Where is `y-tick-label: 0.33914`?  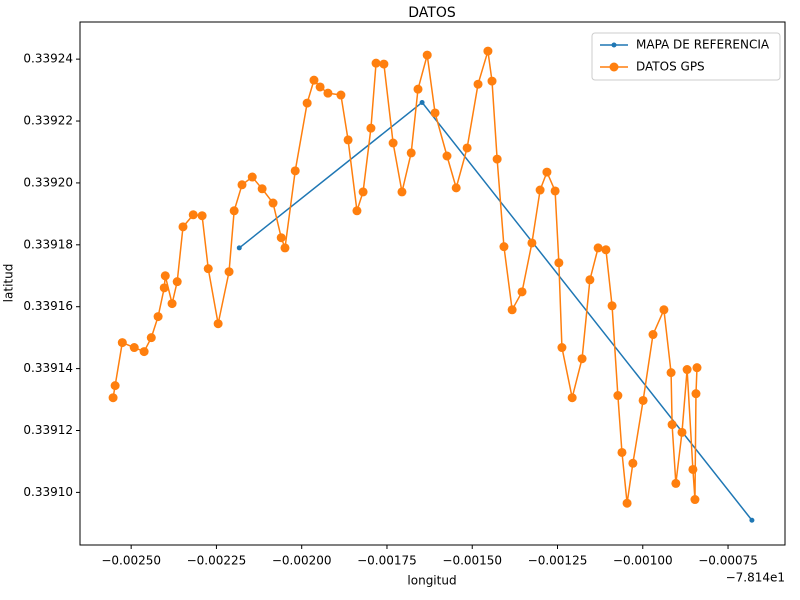 y-tick-label: 0.33914 is located at coordinates (48, 368).